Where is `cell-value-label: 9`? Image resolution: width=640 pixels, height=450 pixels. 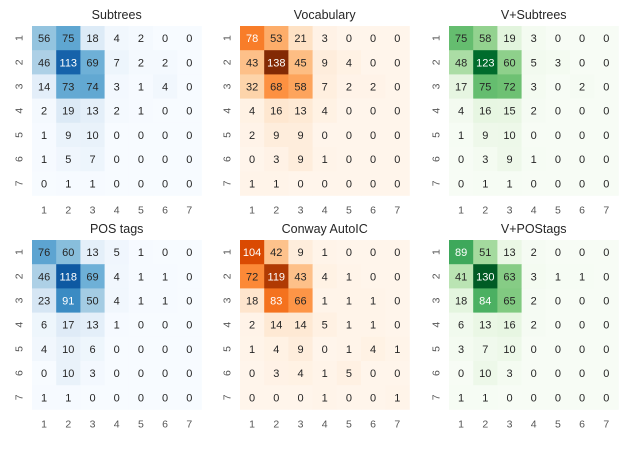
cell-value-label: 9 is located at coordinates (325, 63).